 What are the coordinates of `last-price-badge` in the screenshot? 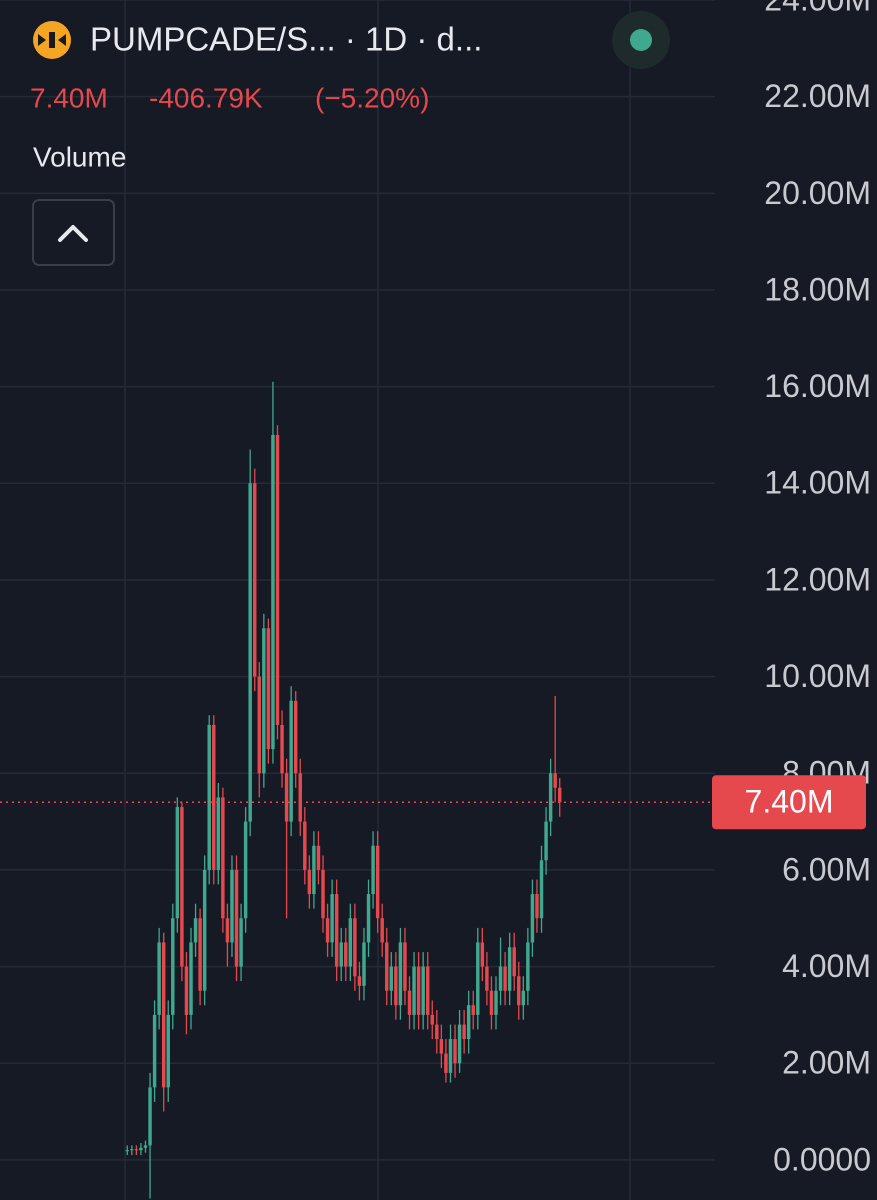 It's located at (789, 802).